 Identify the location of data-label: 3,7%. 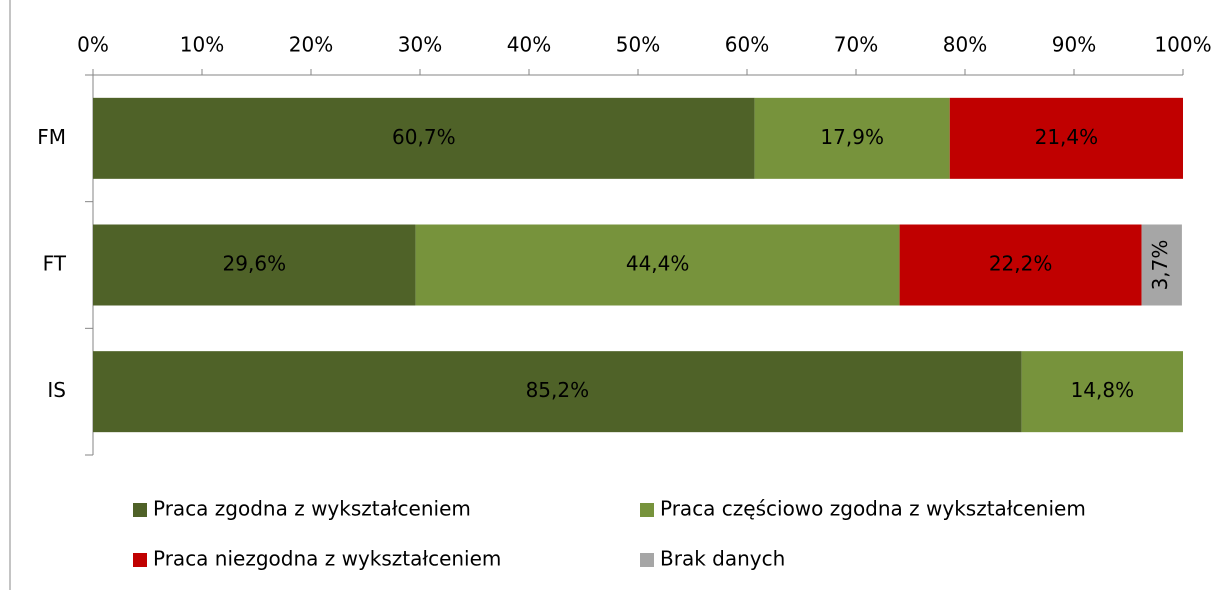
(1160, 265).